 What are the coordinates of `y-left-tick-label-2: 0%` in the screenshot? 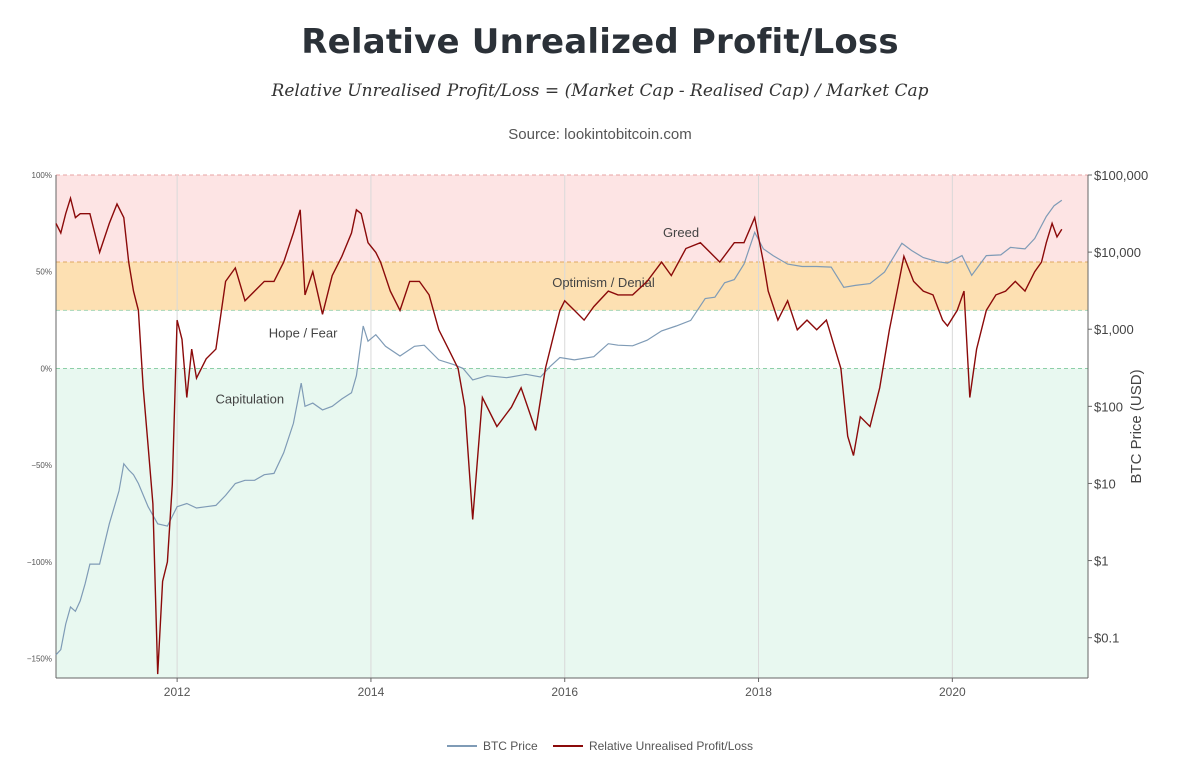 It's located at (46, 368).